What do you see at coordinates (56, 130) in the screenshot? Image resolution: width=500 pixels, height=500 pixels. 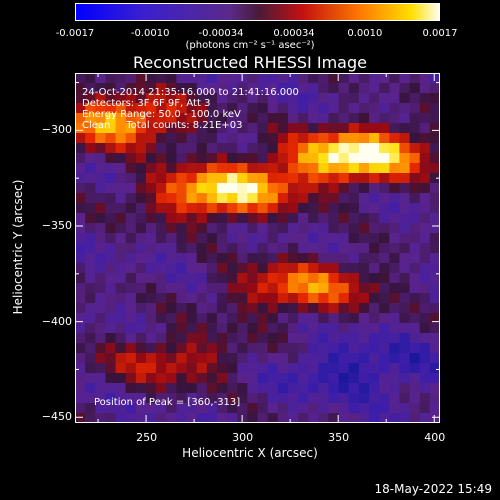 I see `y-tick-label: −300` at bounding box center [56, 130].